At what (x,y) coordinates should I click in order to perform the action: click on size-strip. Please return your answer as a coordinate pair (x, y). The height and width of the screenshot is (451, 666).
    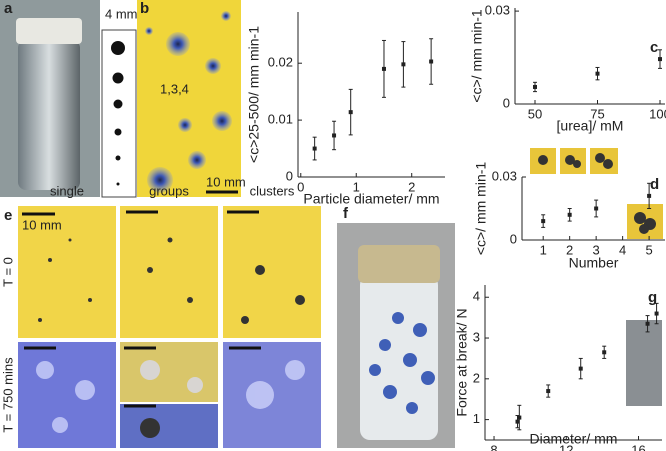
    Looking at the image, I should click on (119, 113).